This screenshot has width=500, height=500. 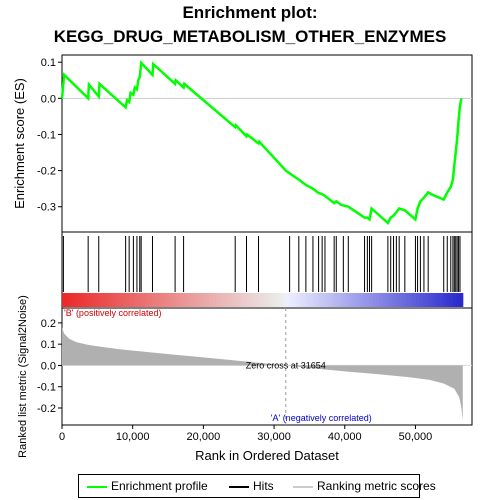 What do you see at coordinates (204, 437) in the screenshot?
I see `xtick-label: 20,000` at bounding box center [204, 437].